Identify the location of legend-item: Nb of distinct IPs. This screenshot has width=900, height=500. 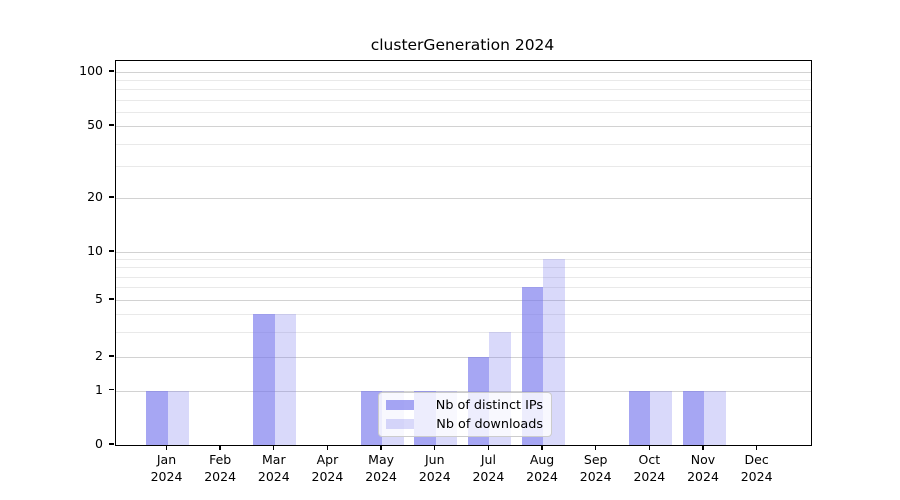
(464, 405).